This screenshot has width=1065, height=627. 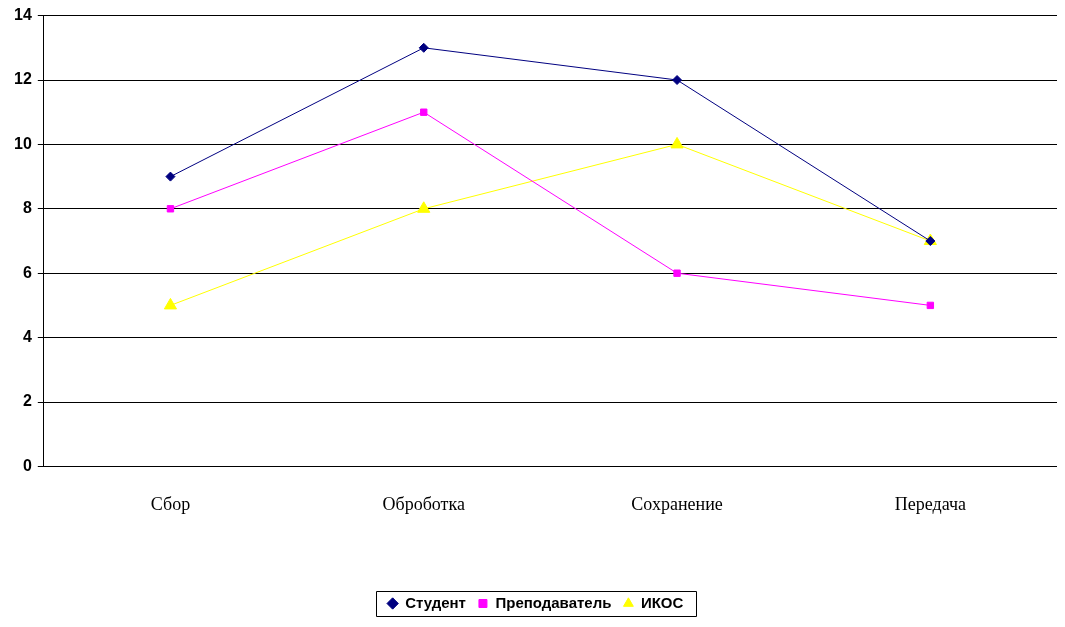 What do you see at coordinates (23, 143) in the screenshot?
I see `y-tick-label: 10` at bounding box center [23, 143].